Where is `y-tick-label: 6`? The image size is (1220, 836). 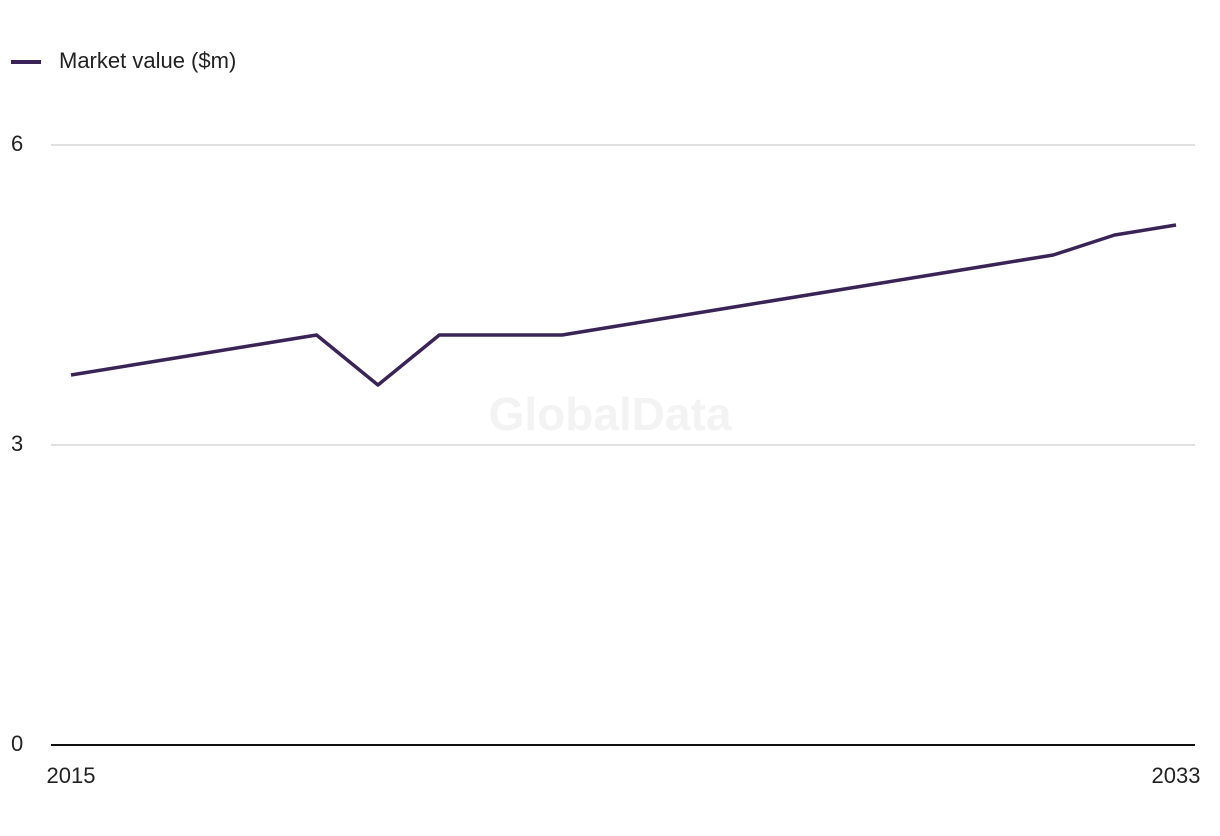
y-tick-label: 6 is located at coordinates (17, 143).